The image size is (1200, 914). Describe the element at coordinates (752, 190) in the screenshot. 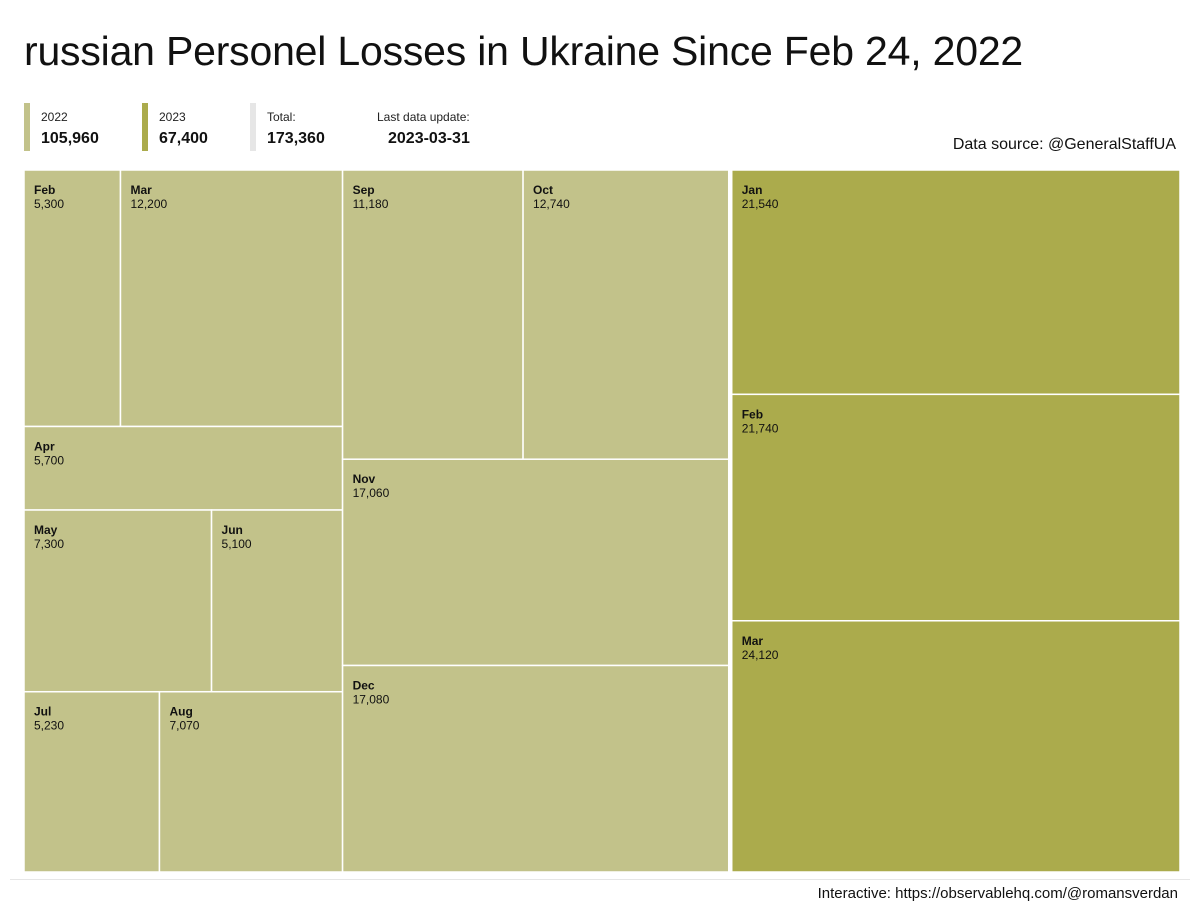

I see `treemap-cell-month-label: Jan` at that location.